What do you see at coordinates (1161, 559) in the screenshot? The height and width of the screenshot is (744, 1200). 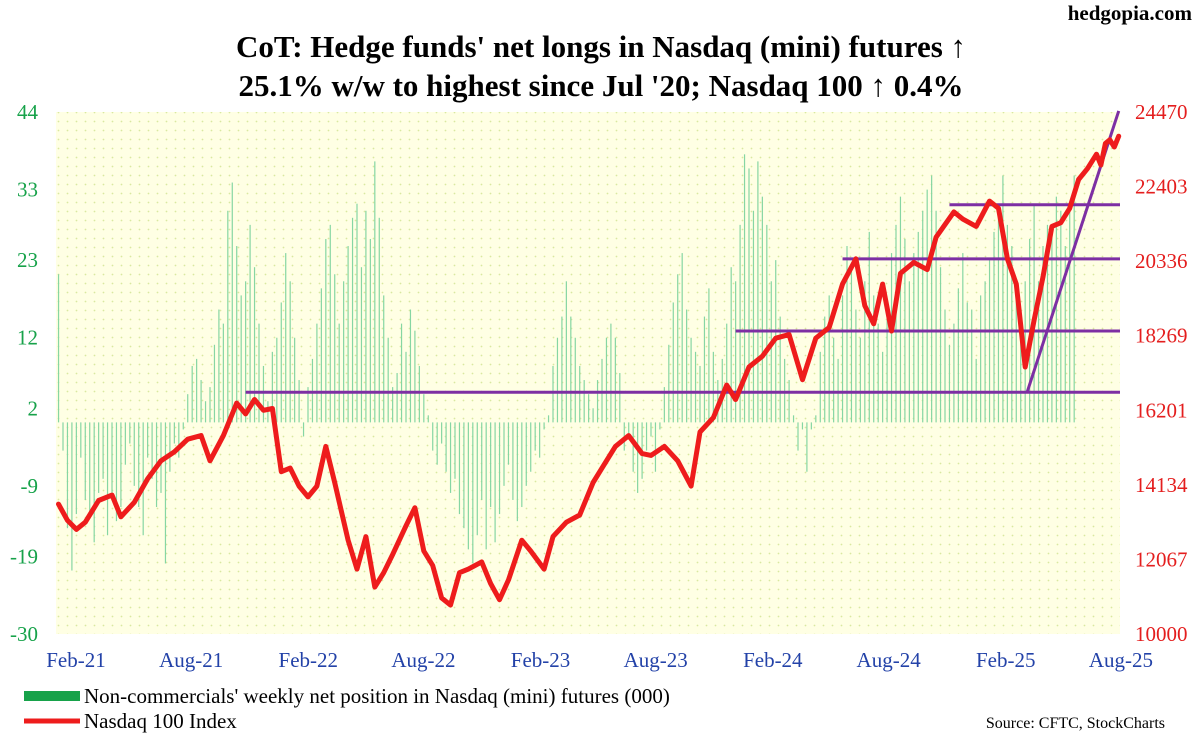 I see `right-tick-label: 12067` at bounding box center [1161, 559].